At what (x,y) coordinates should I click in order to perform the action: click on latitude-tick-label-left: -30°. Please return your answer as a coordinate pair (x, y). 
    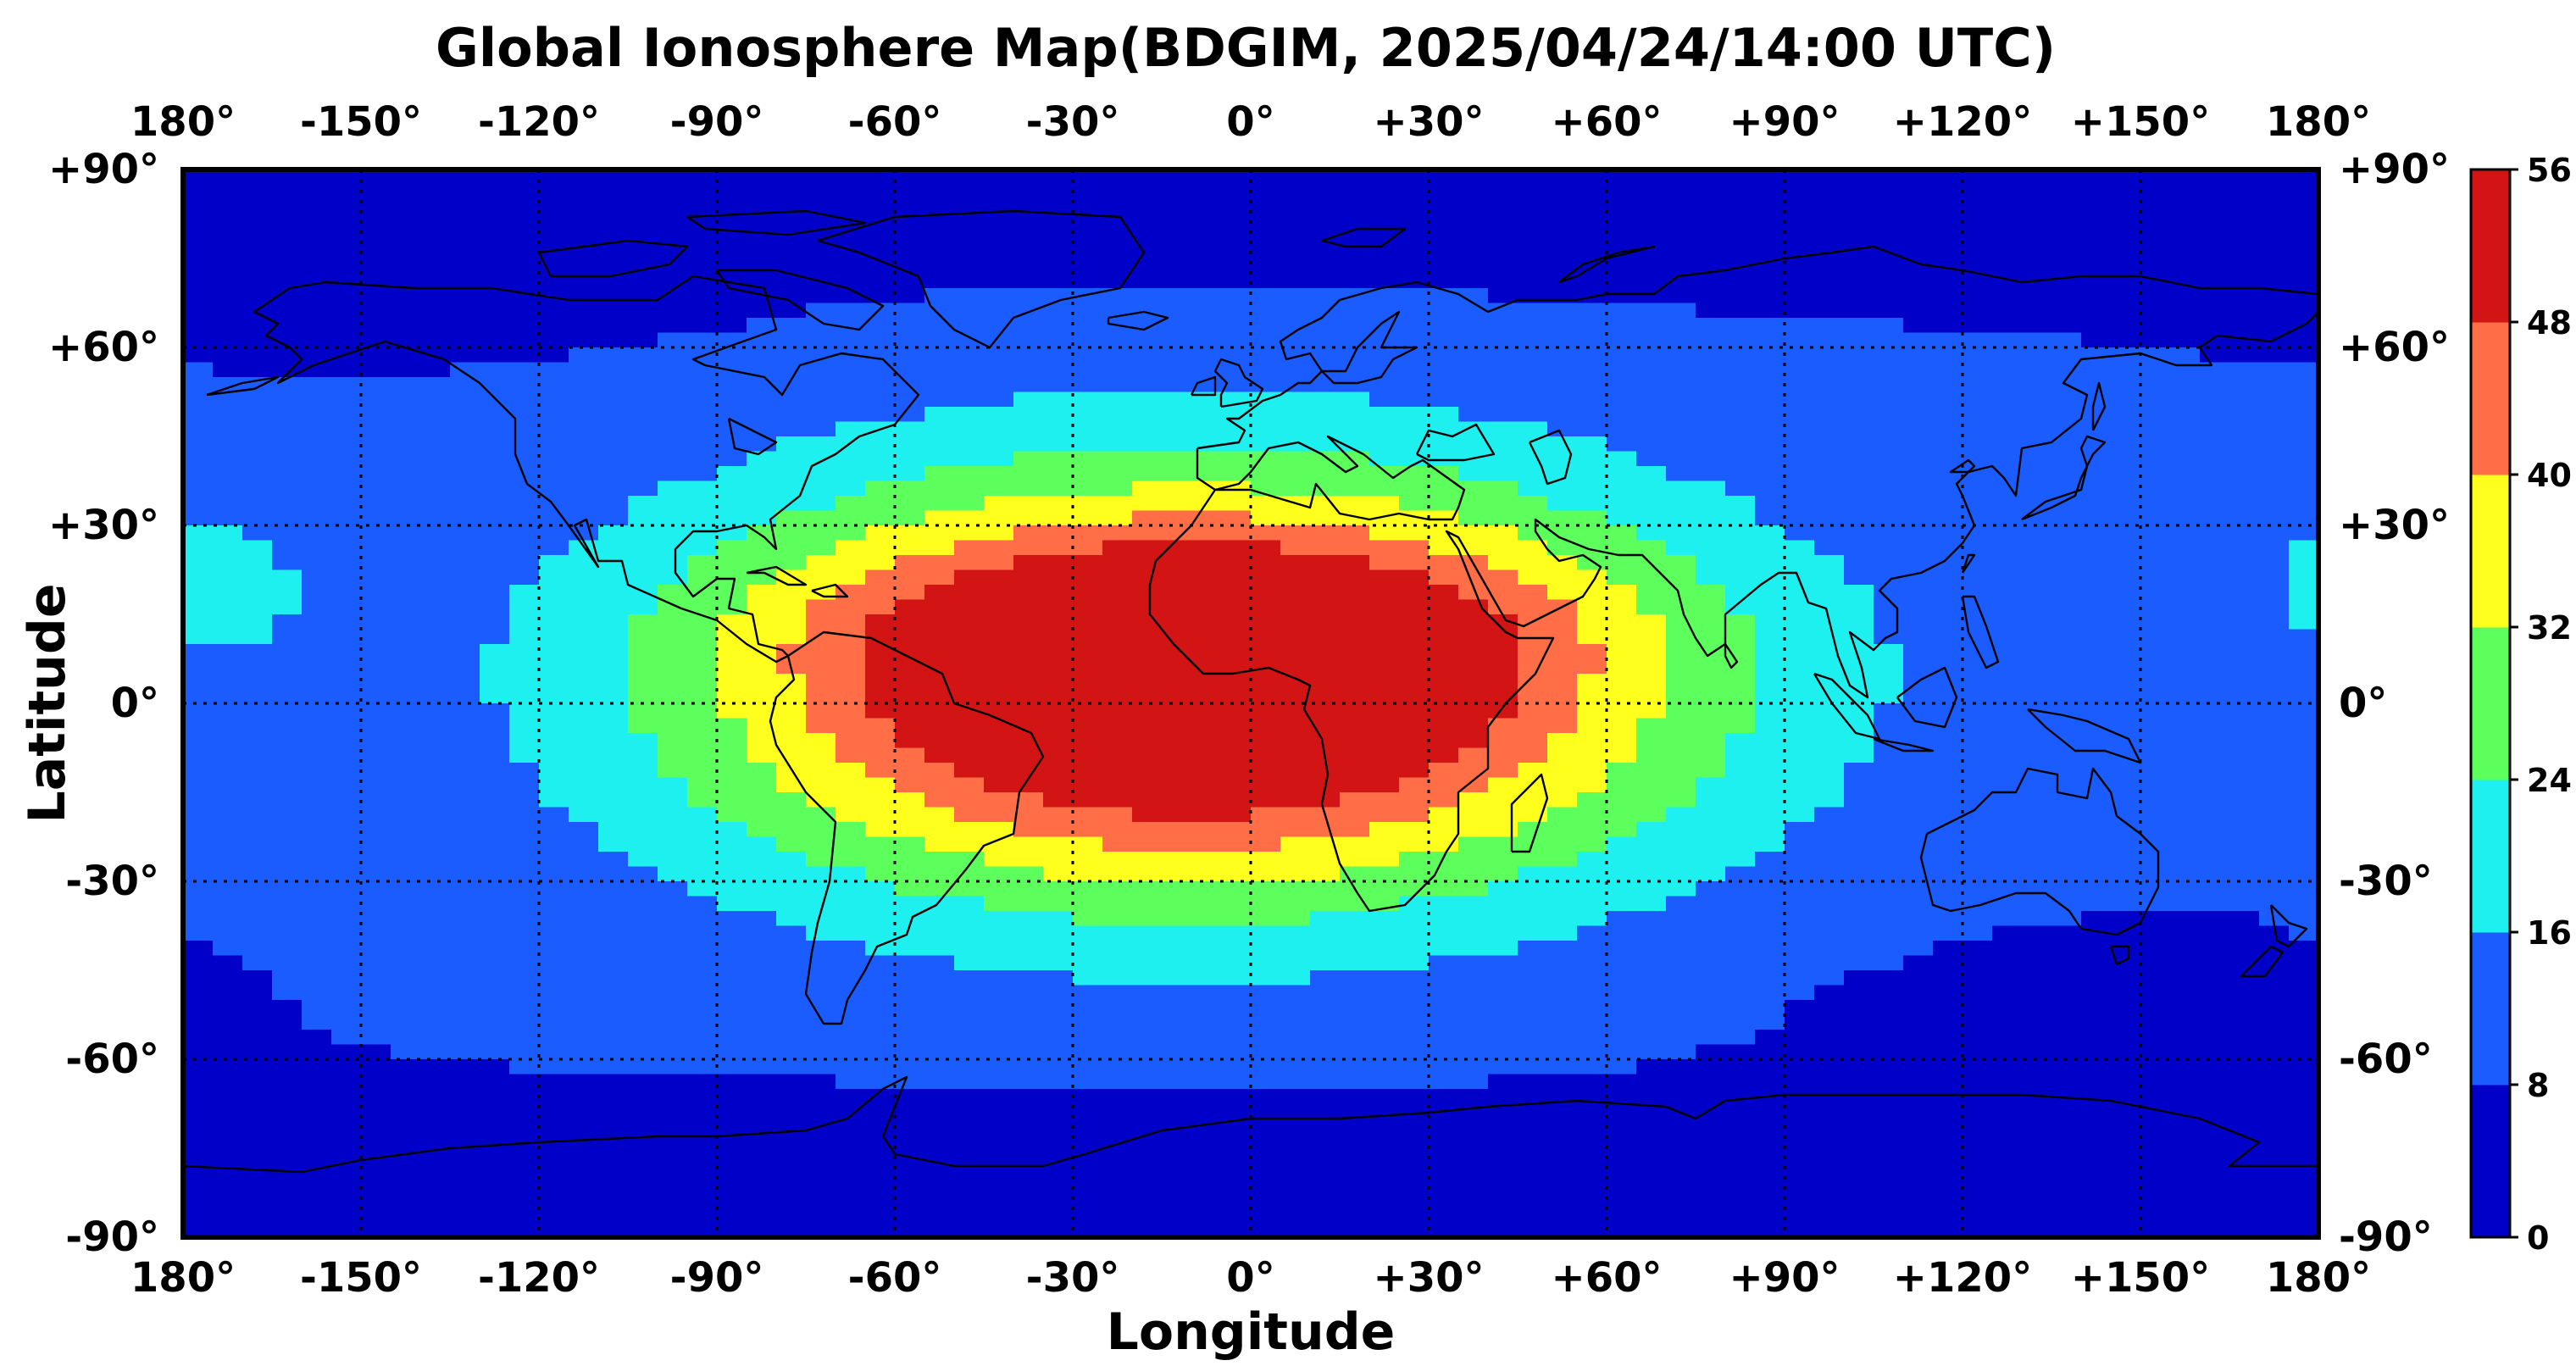
    Looking at the image, I should click on (112, 881).